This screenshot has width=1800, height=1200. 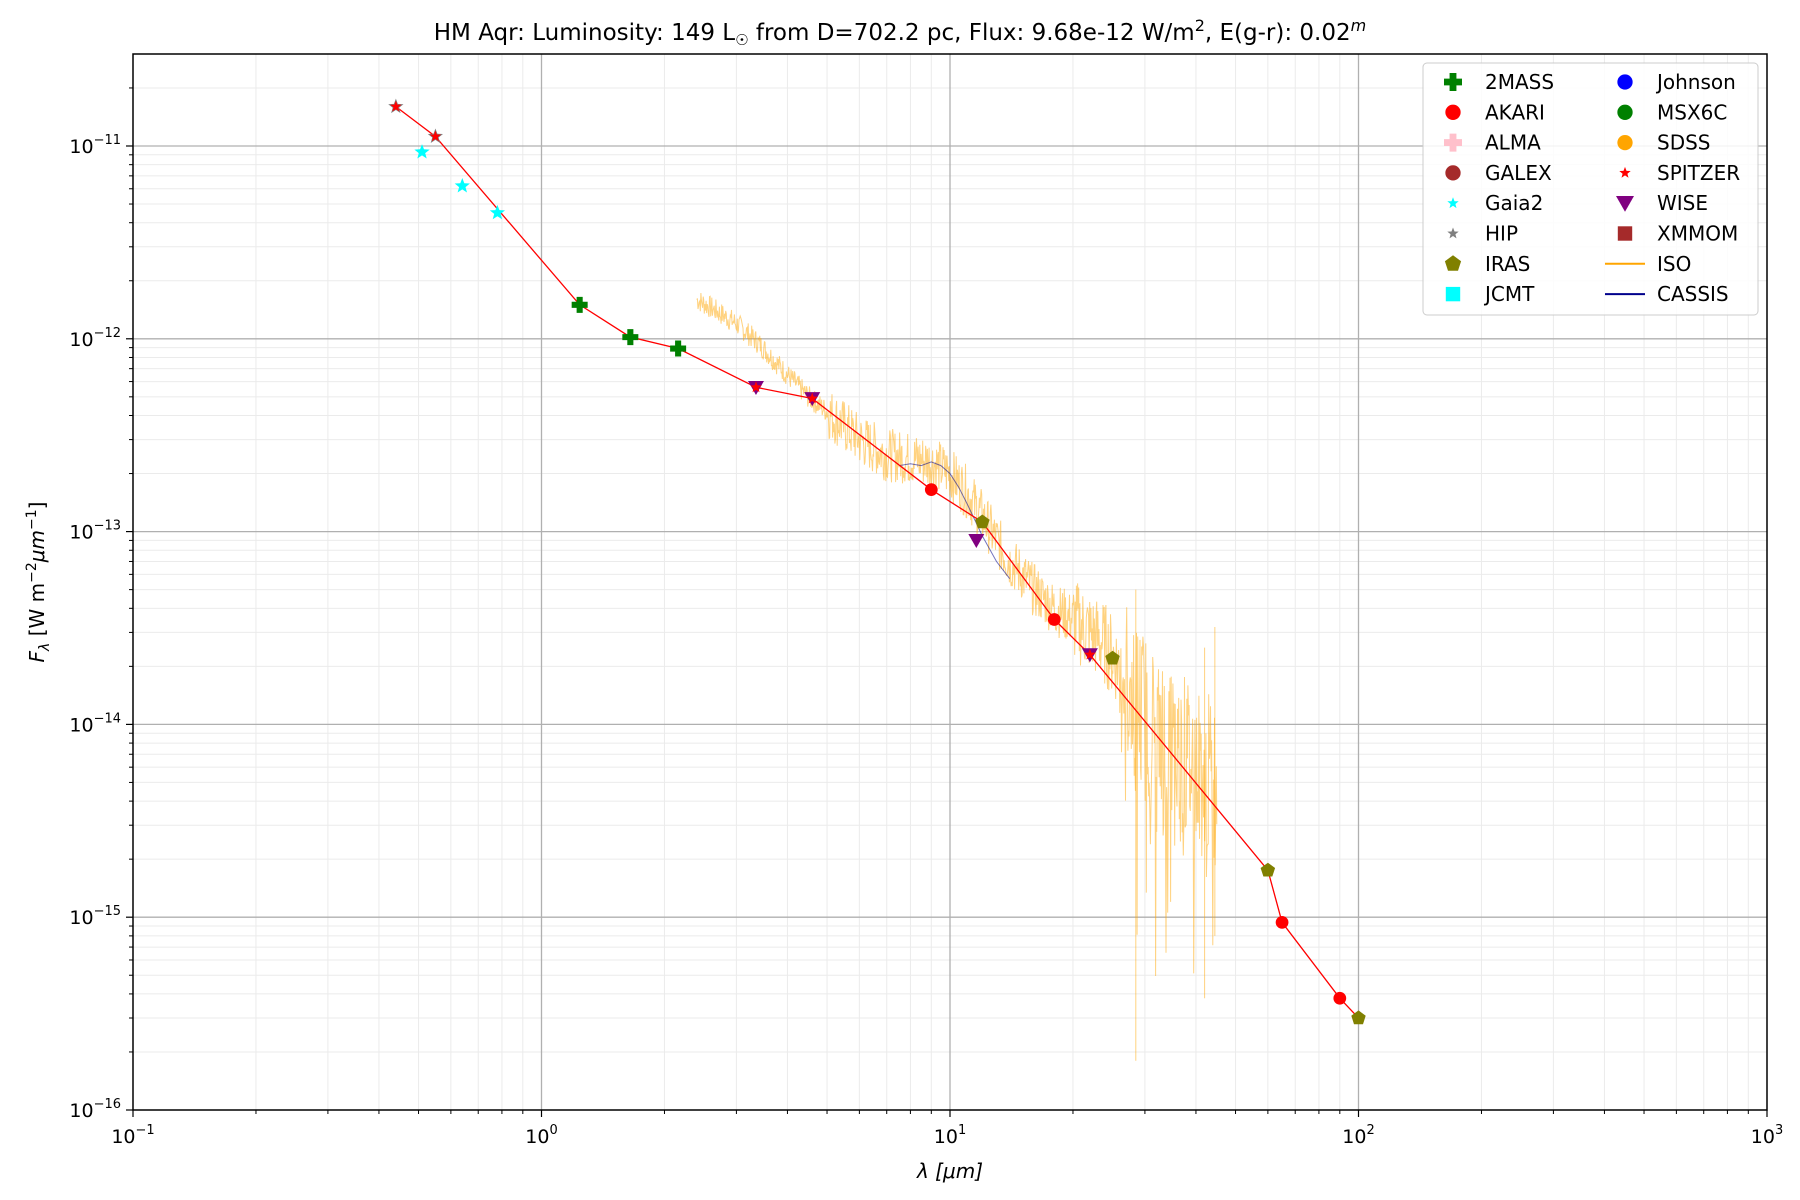 What do you see at coordinates (1698, 173) in the screenshot?
I see `legend-label: SPITZER` at bounding box center [1698, 173].